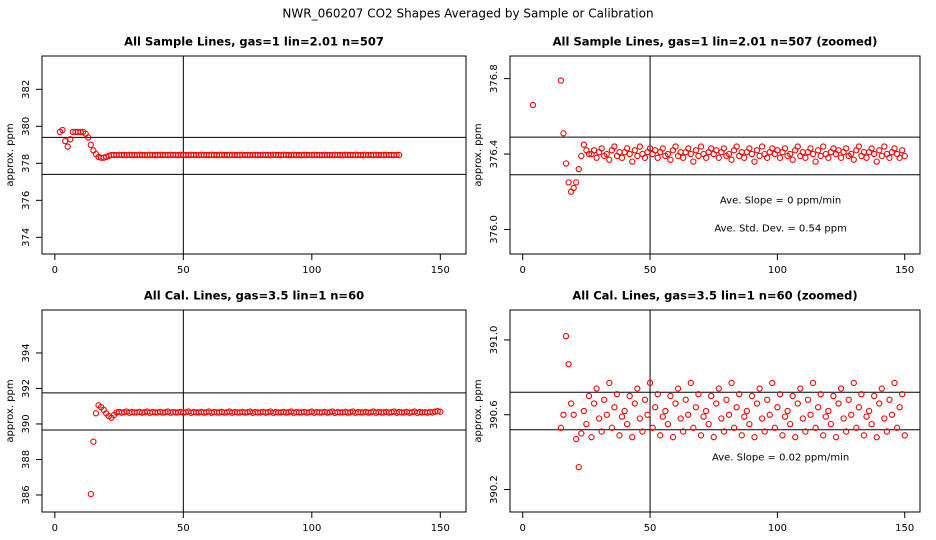  Describe the element at coordinates (26, 200) in the screenshot. I see `y-tick-label: 376` at that location.